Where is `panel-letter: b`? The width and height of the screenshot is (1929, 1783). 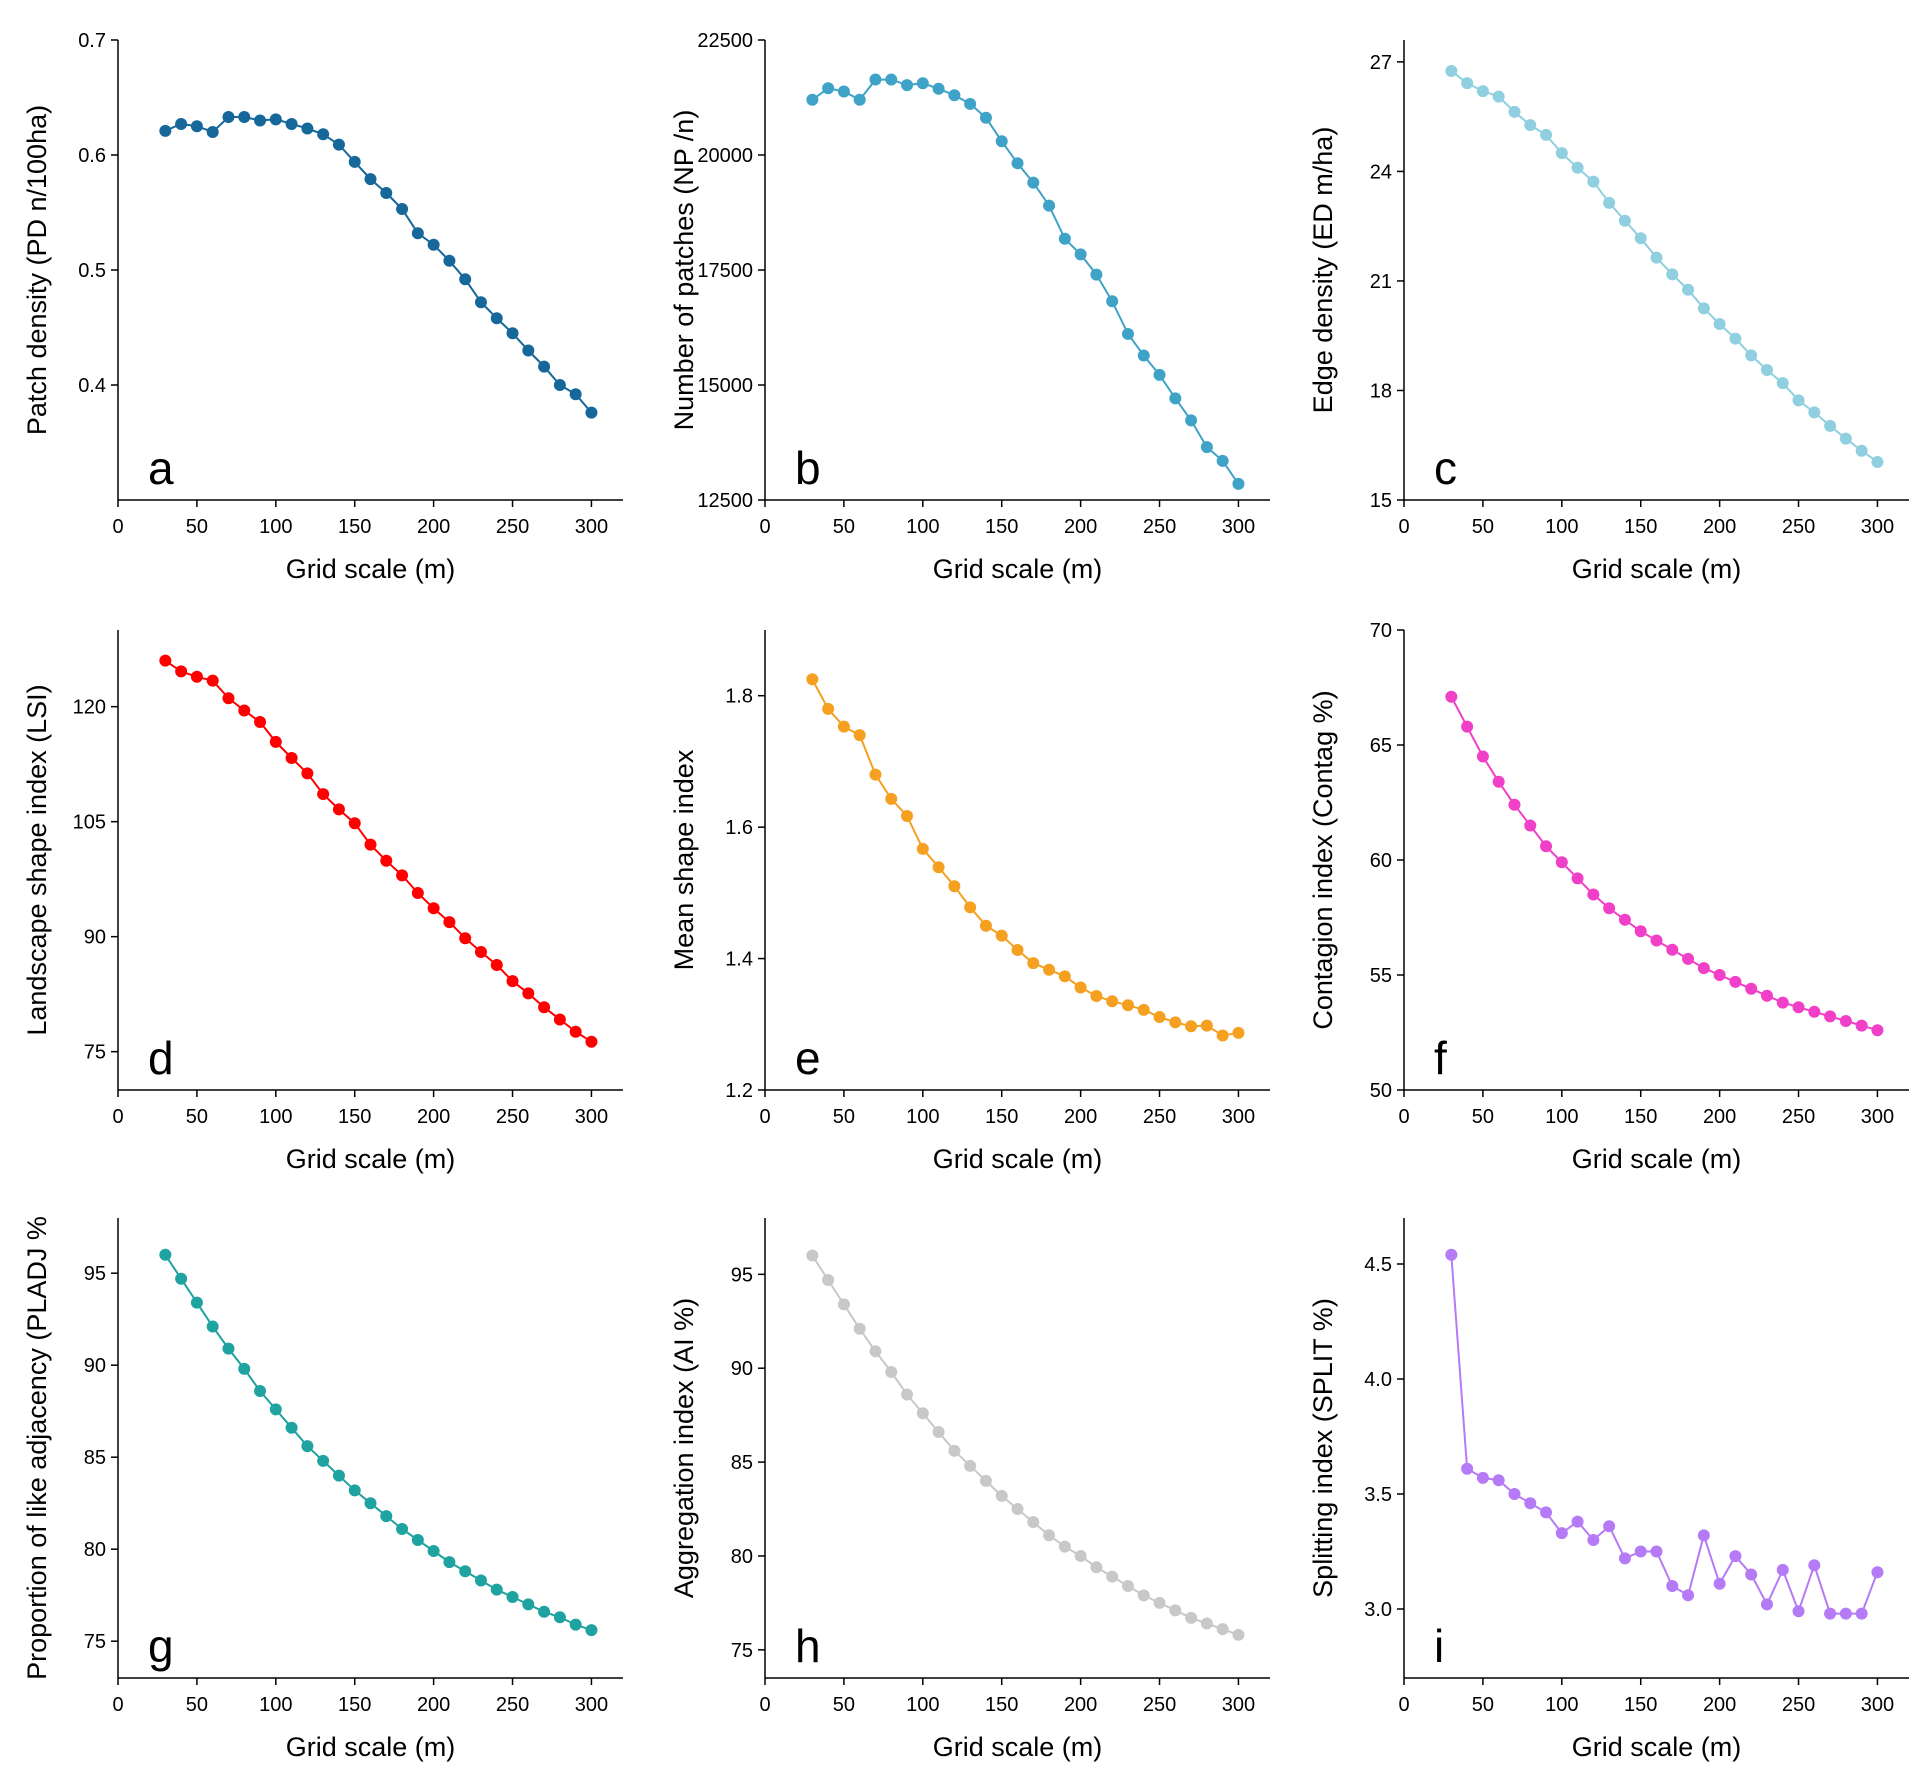 panel-letter: b is located at coordinates (808, 468).